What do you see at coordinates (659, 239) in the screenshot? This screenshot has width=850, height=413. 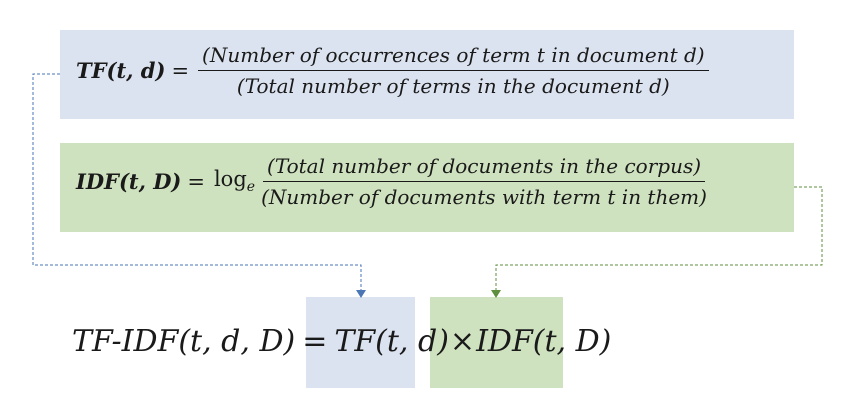 I see `idf-connector` at bounding box center [659, 239].